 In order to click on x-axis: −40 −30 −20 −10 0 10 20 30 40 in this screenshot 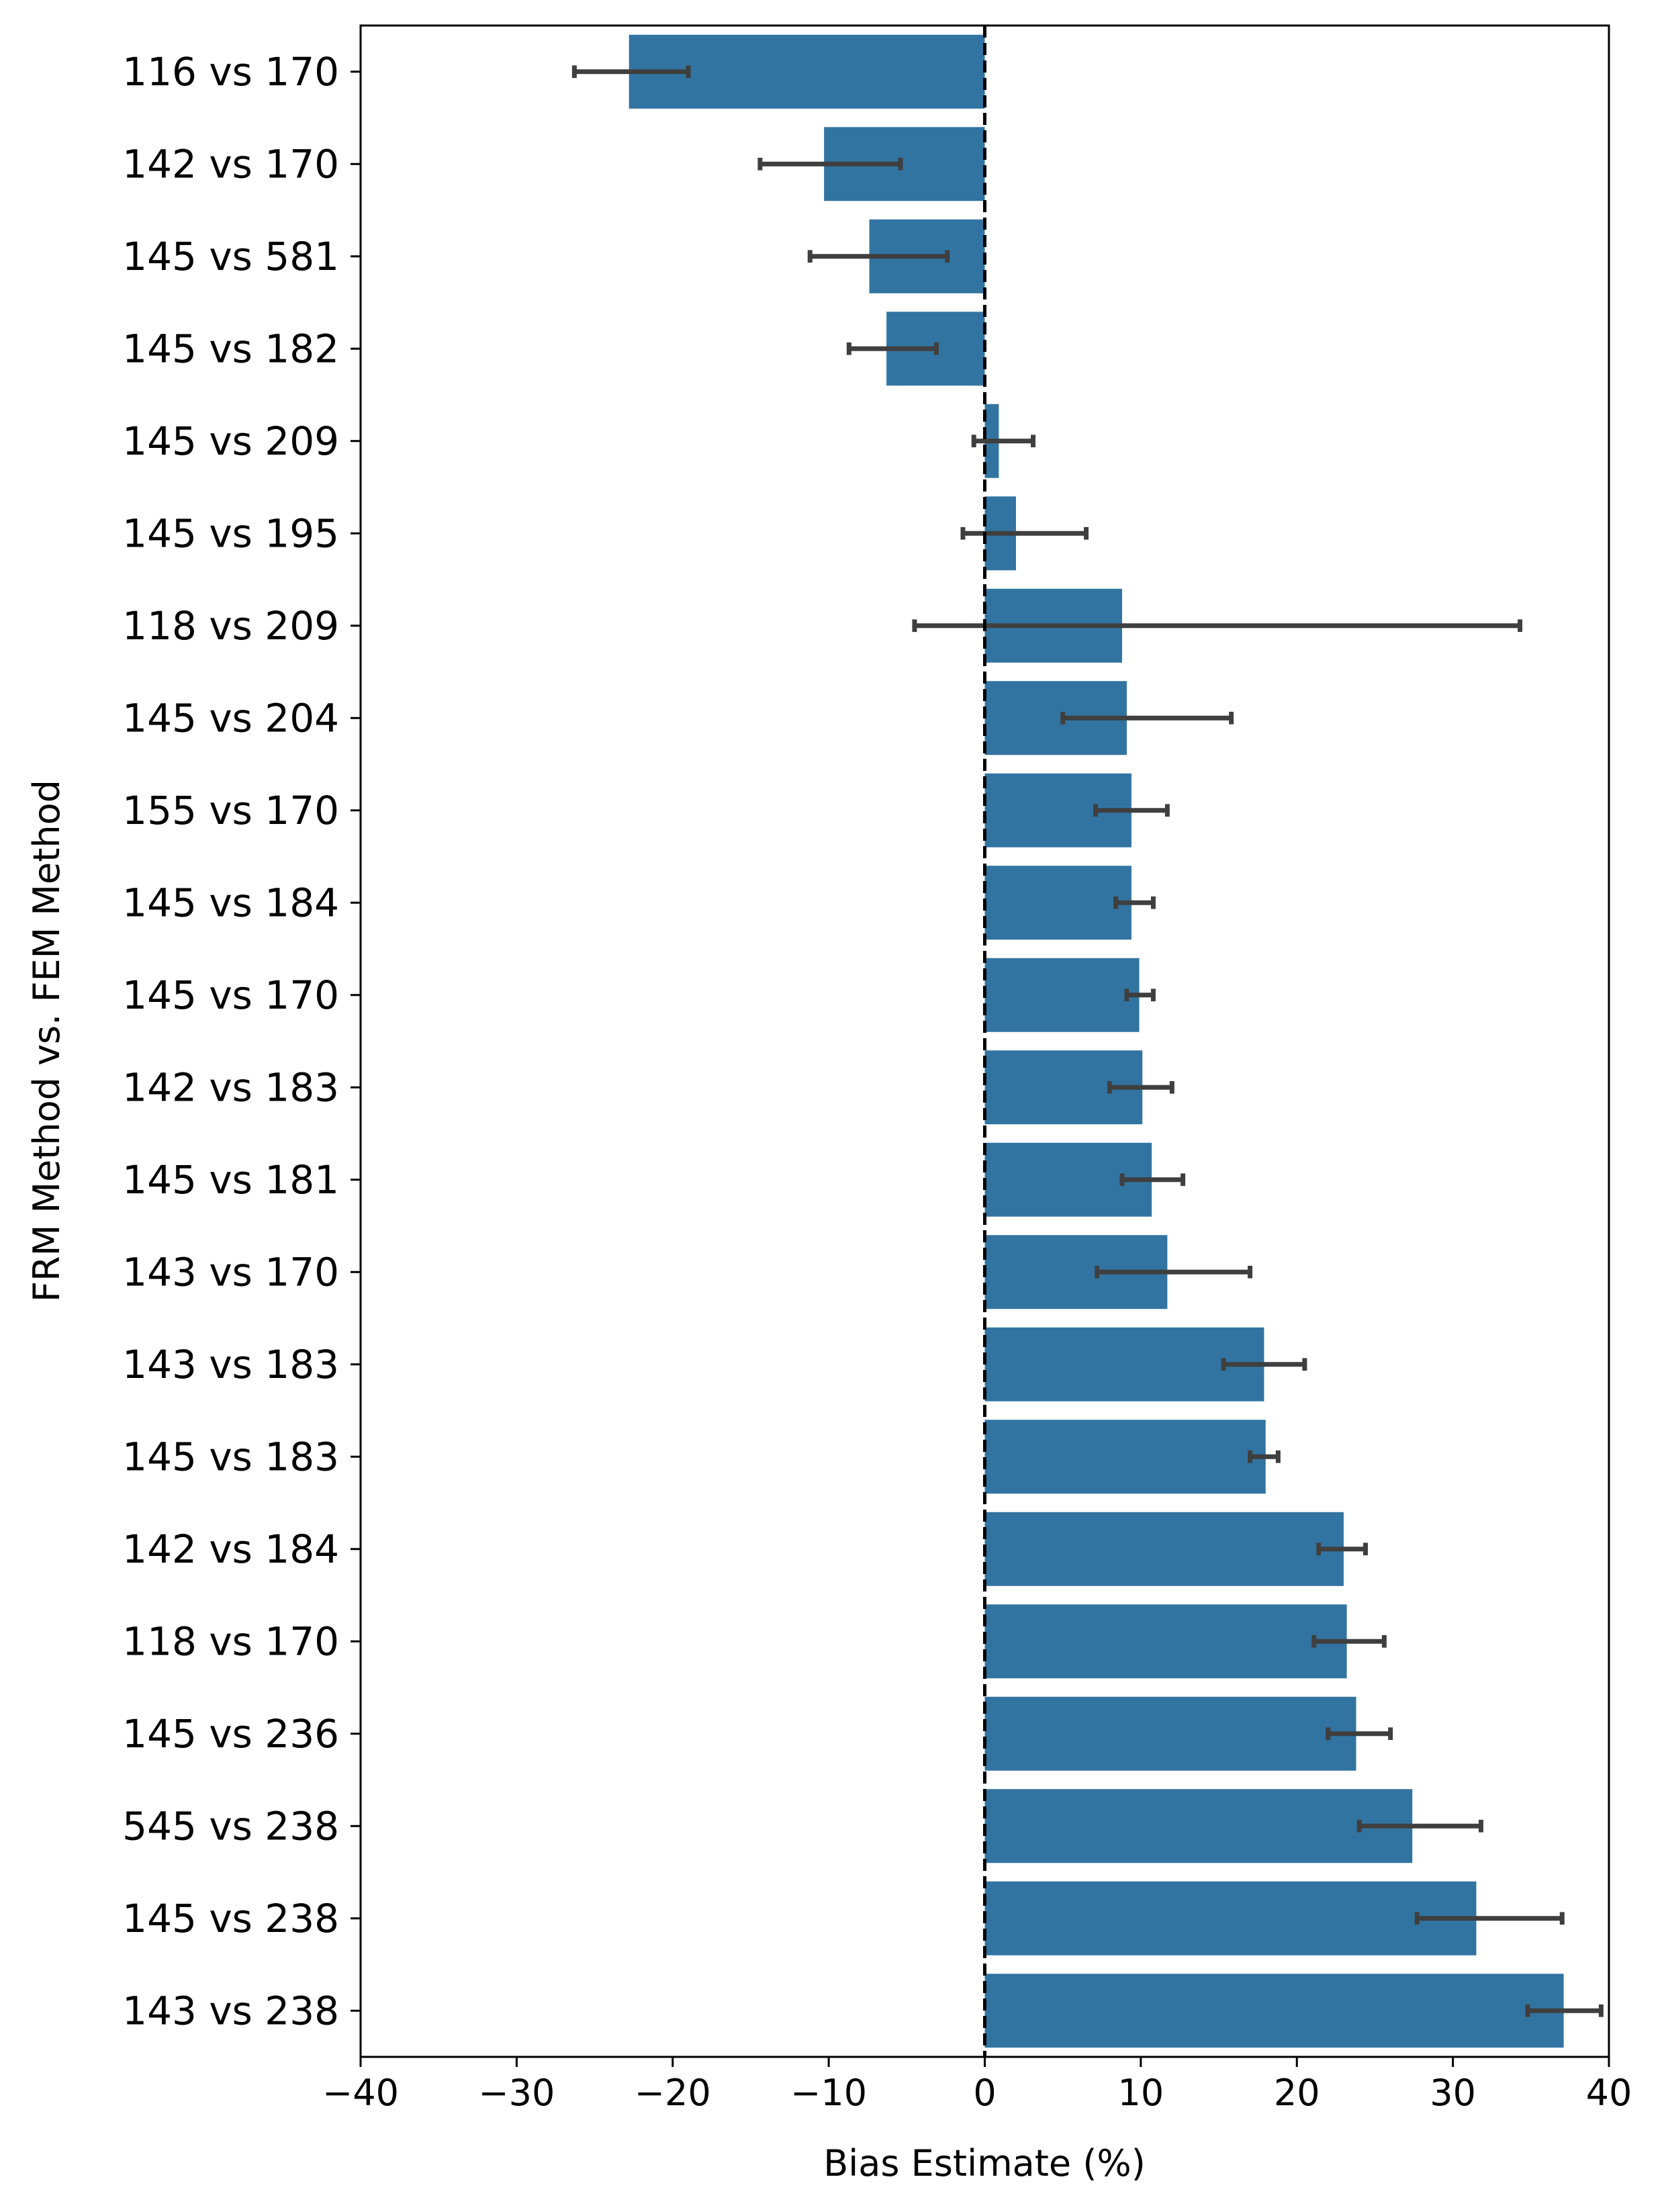, I will do `click(977, 2085)`.